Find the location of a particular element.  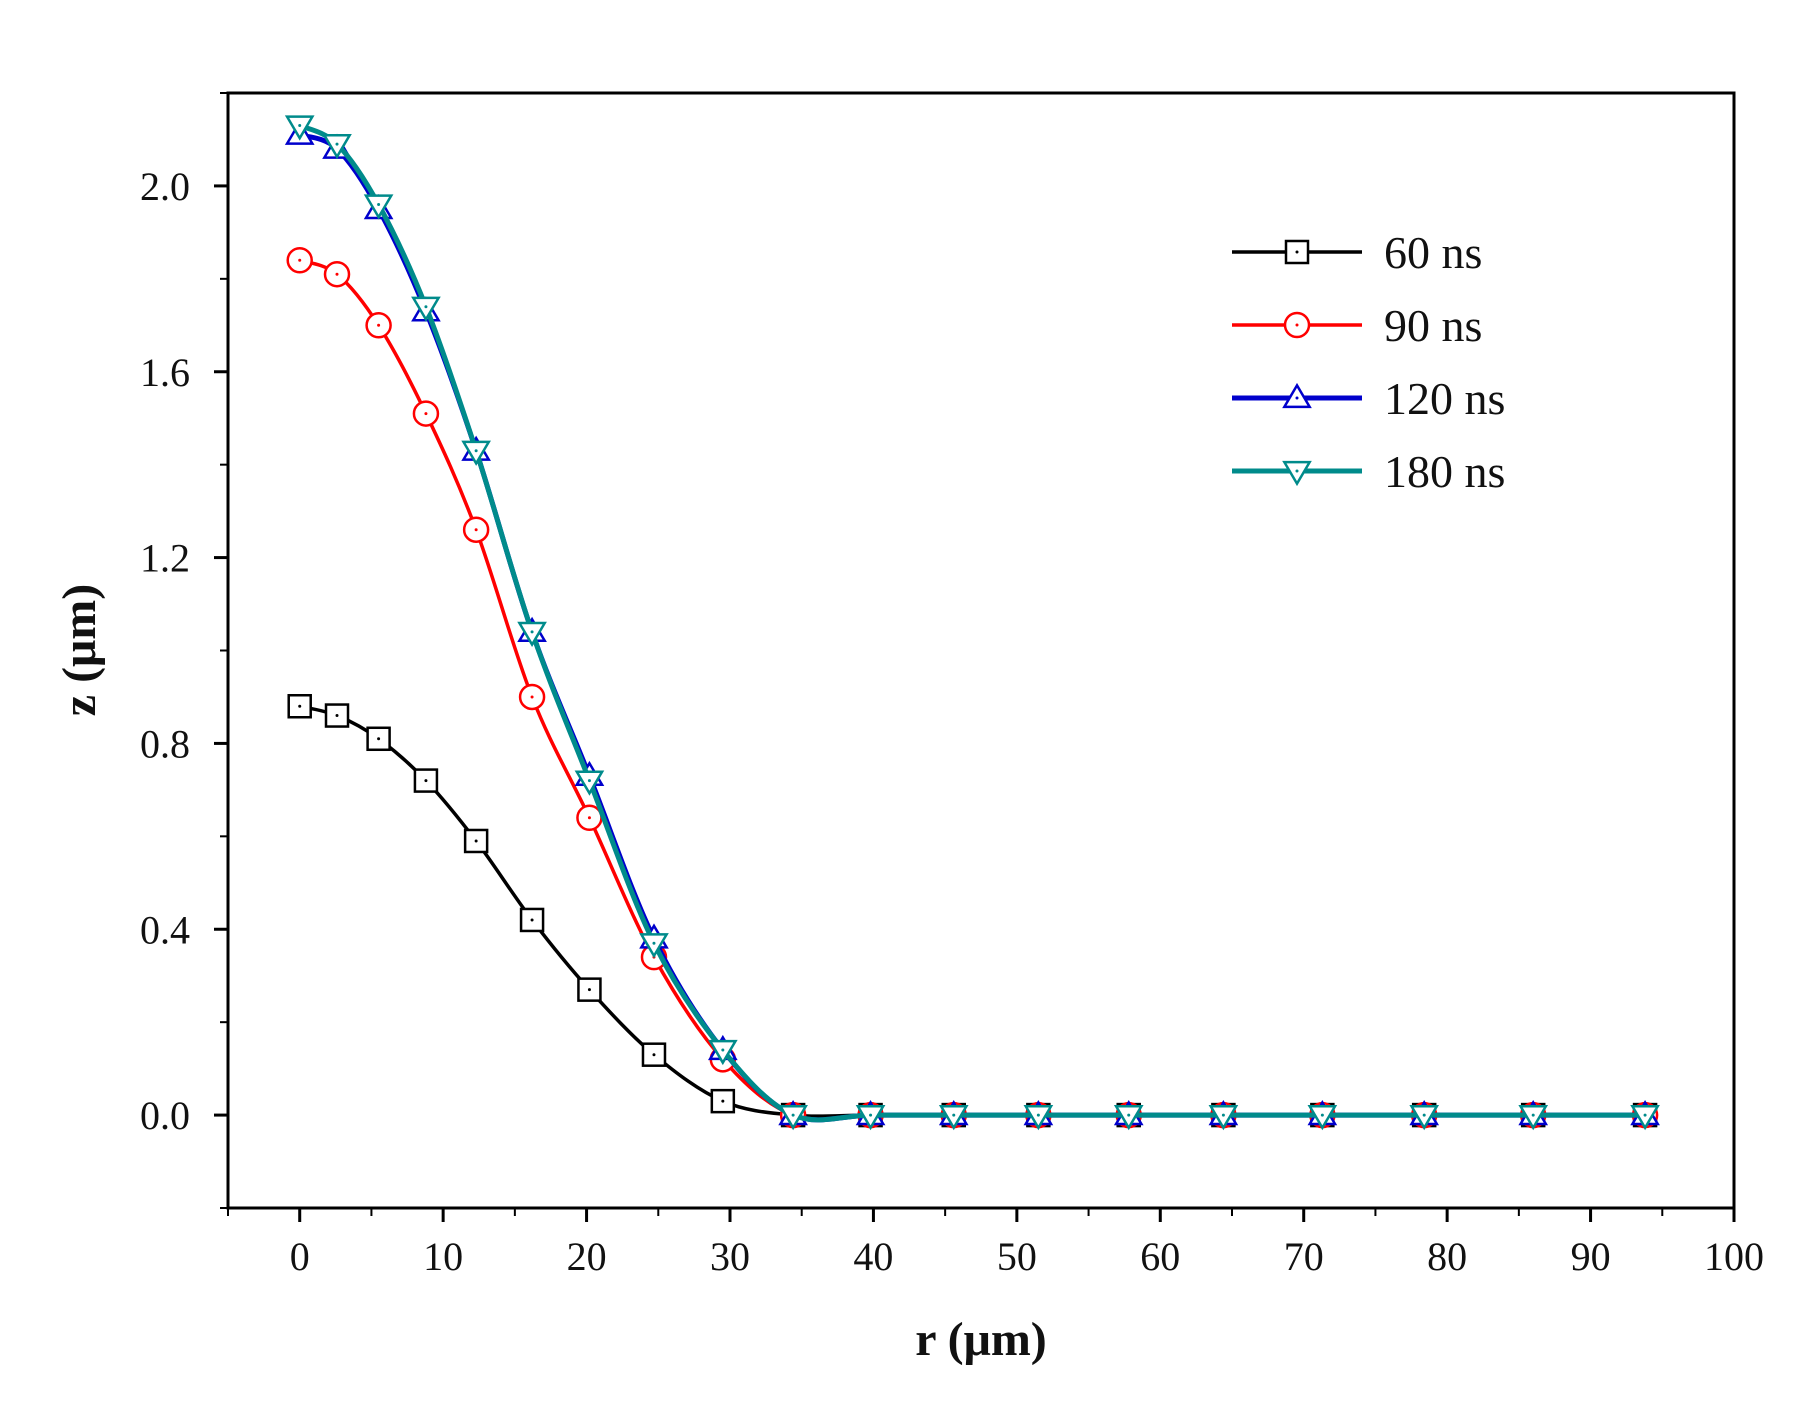

y-tick-label: 0.0 is located at coordinates (165, 1115).